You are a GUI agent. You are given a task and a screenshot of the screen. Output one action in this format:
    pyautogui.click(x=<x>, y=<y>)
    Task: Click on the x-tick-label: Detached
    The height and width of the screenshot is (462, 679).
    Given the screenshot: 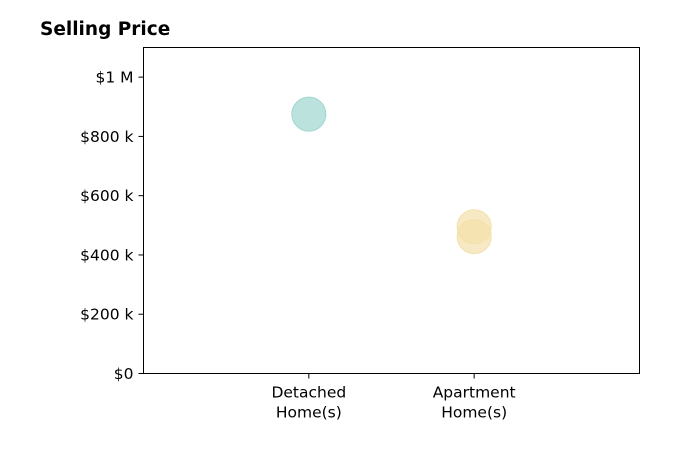 What is the action you would take?
    pyautogui.click(x=308, y=393)
    